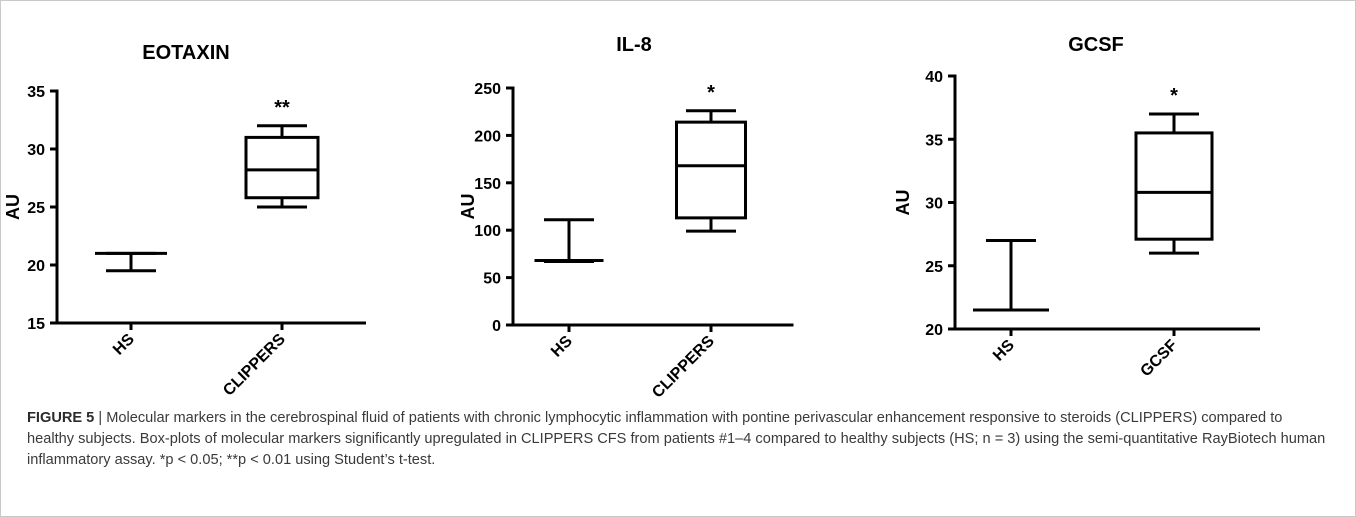  What do you see at coordinates (282, 108) in the screenshot?
I see `significance-marker: **` at bounding box center [282, 108].